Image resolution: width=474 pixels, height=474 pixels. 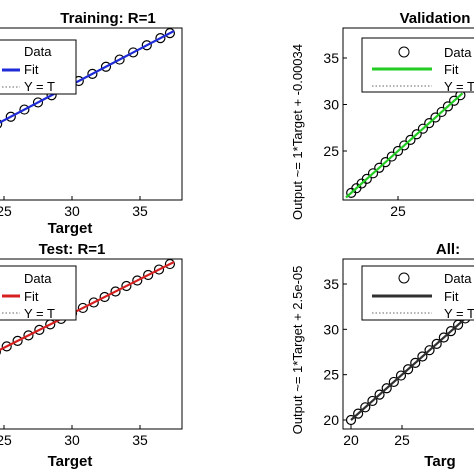 I want to click on validation-legend-box, so click(x=417, y=65).